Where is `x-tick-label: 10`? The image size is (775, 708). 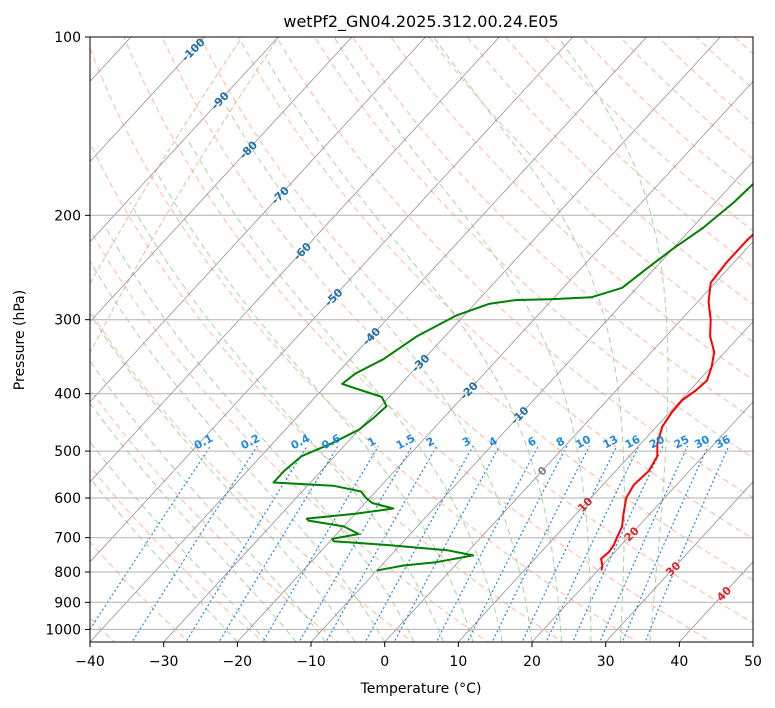
x-tick-label: 10 is located at coordinates (458, 662).